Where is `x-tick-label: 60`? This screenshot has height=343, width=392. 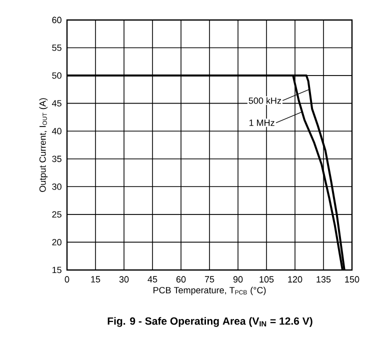
x-tick-label: 60 is located at coordinates (181, 279).